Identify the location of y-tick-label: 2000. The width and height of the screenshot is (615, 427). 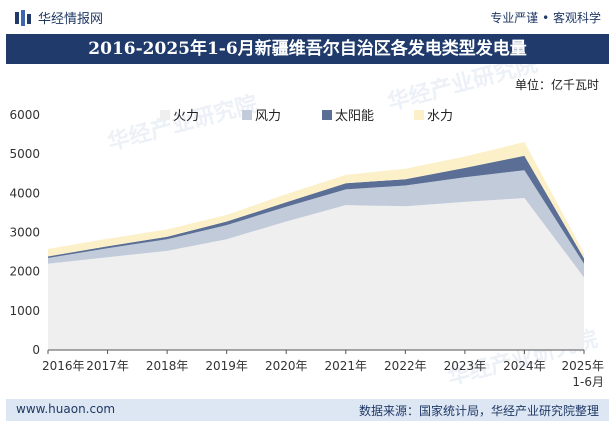
(24, 272).